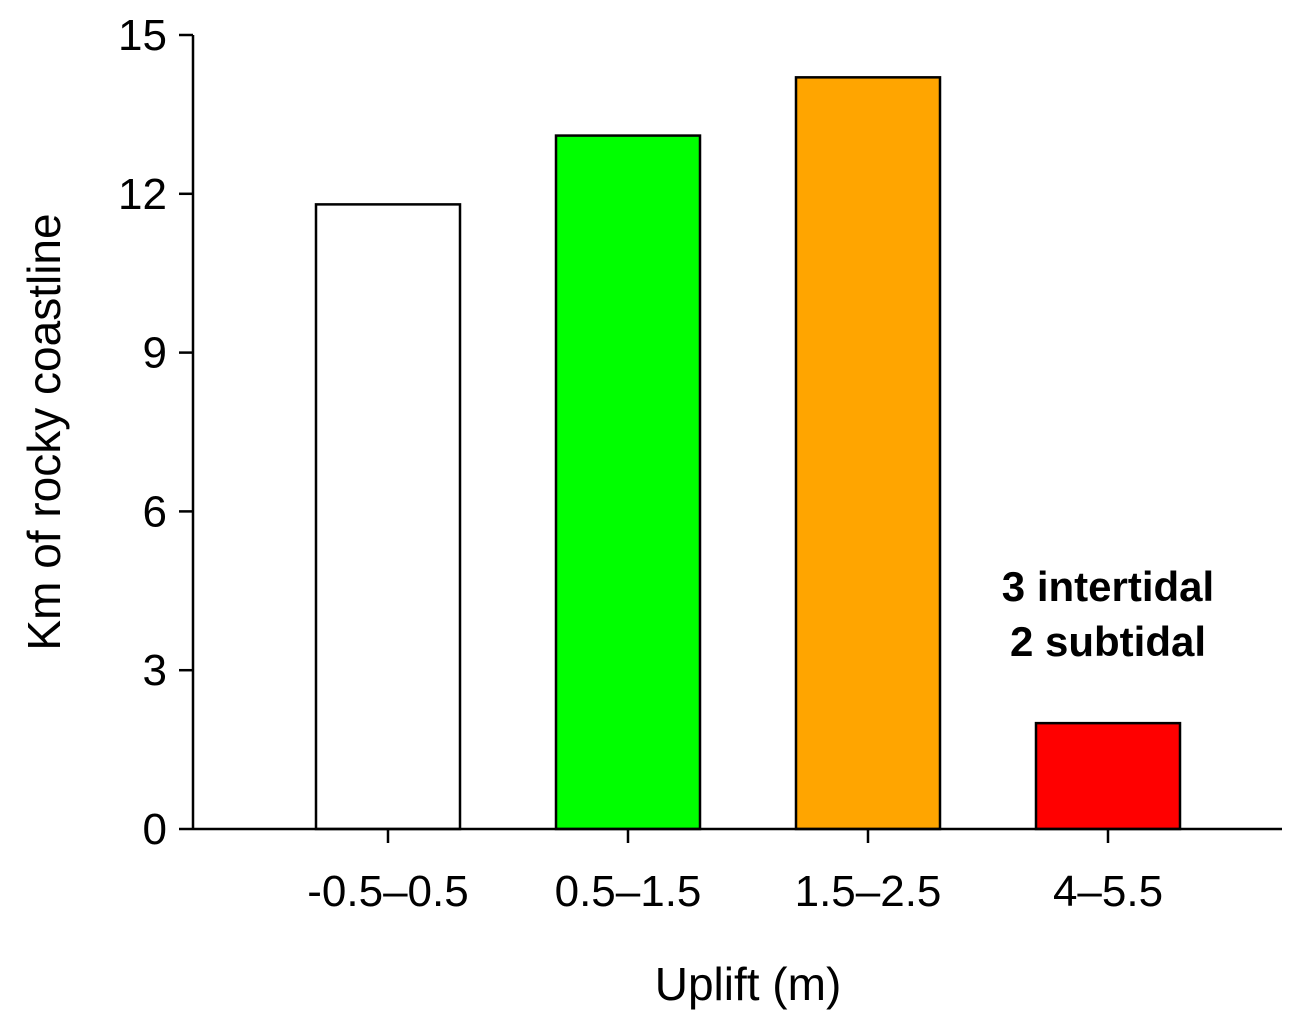 The image size is (1296, 1013). Describe the element at coordinates (868, 891) in the screenshot. I see `x-tick-label: 1.5–2.5` at that location.